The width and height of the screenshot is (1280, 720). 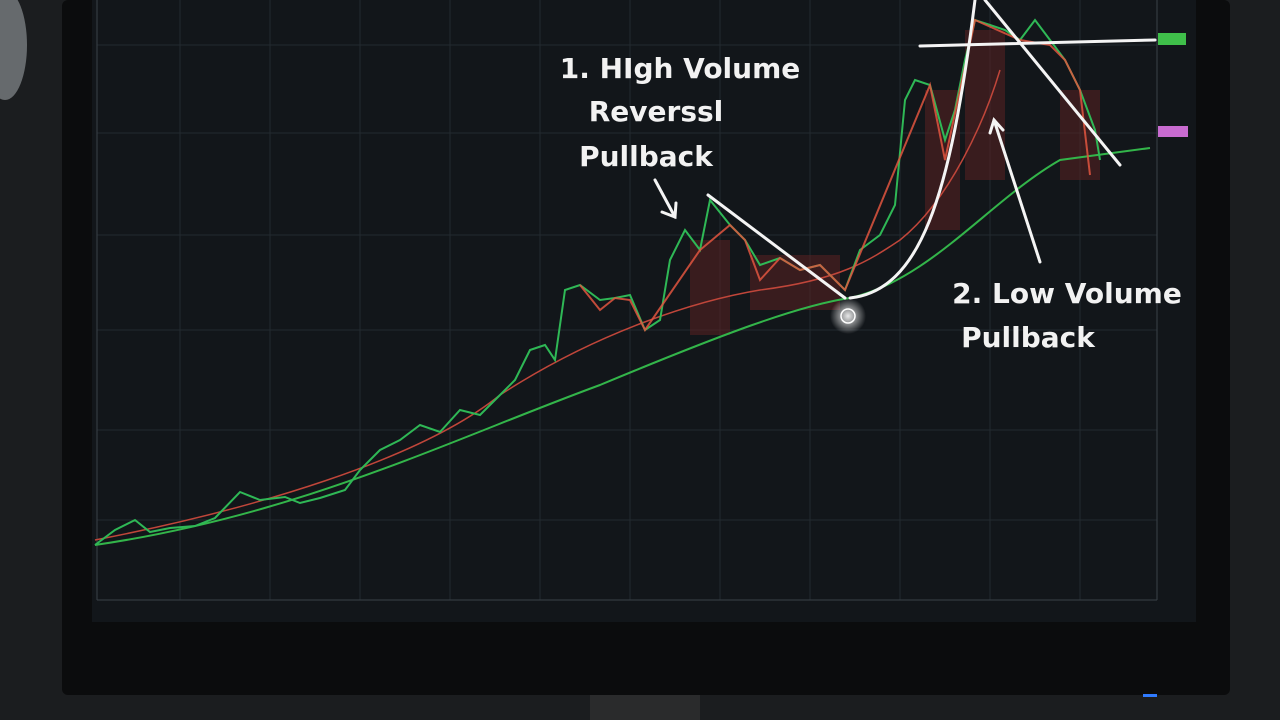 I want to click on trend-curve, so click(x=912, y=150).